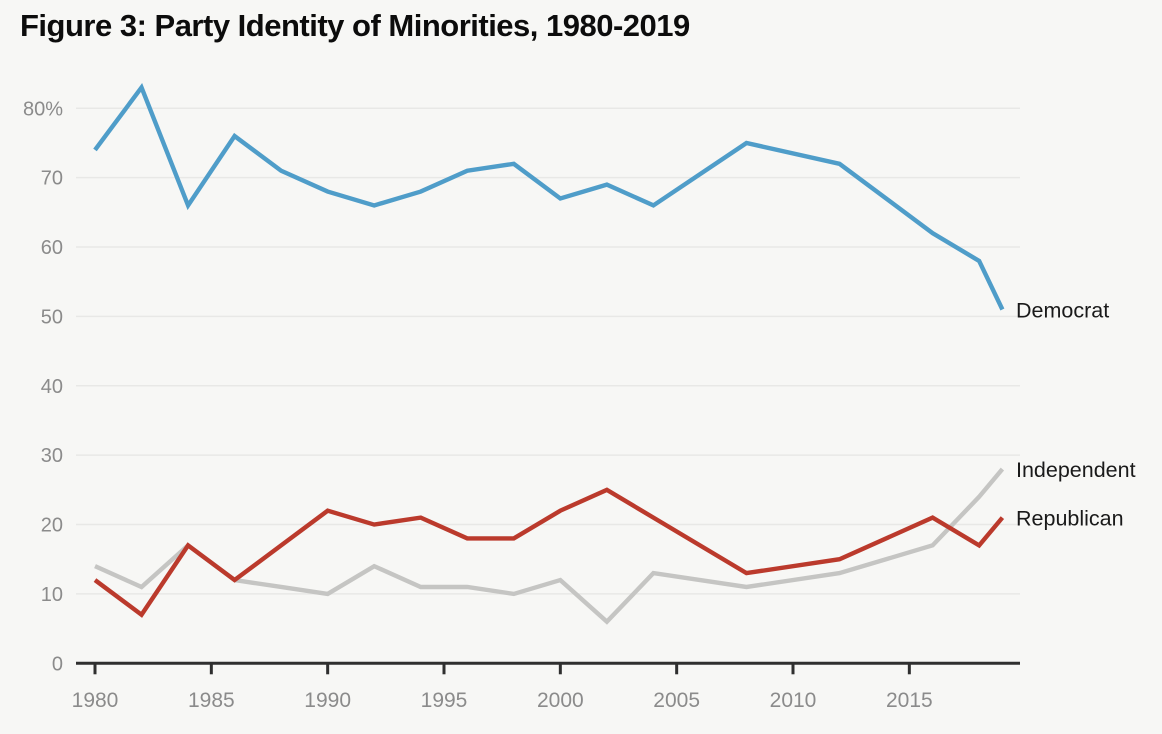 The width and height of the screenshot is (1162, 734). I want to click on republican-series-label: Republican, so click(1070, 519).